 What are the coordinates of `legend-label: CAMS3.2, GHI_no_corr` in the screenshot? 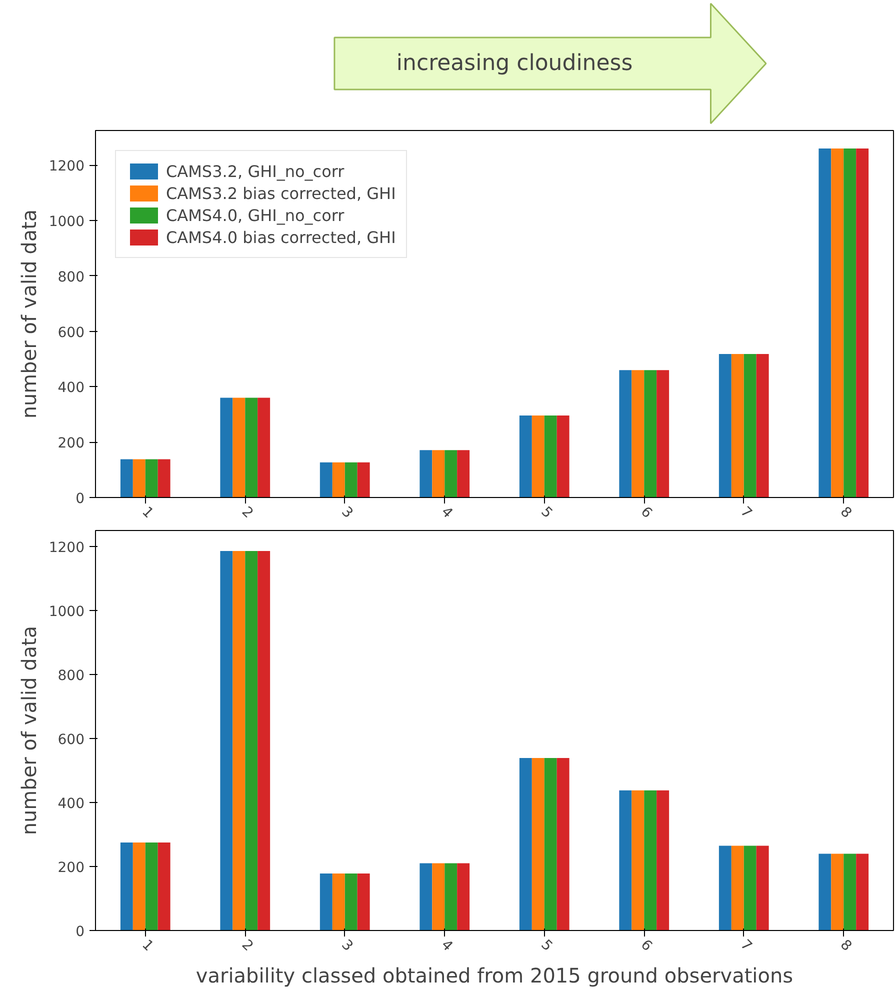 It's located at (255, 171).